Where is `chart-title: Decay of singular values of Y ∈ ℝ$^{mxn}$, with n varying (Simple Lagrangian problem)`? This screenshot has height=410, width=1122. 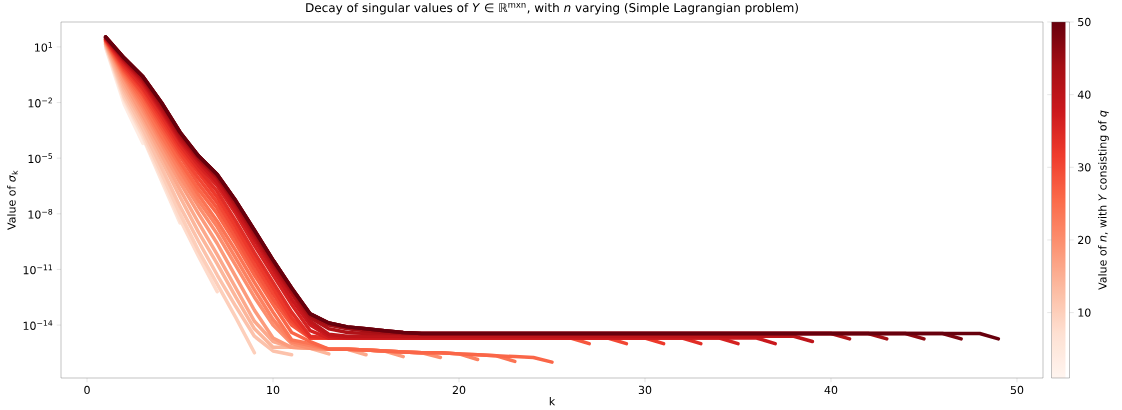
chart-title: Decay of singular values of Y ∈ ℝ$^{mxn}$, with n varying (Simple Lagrangian problem) is located at coordinates (552, 8).